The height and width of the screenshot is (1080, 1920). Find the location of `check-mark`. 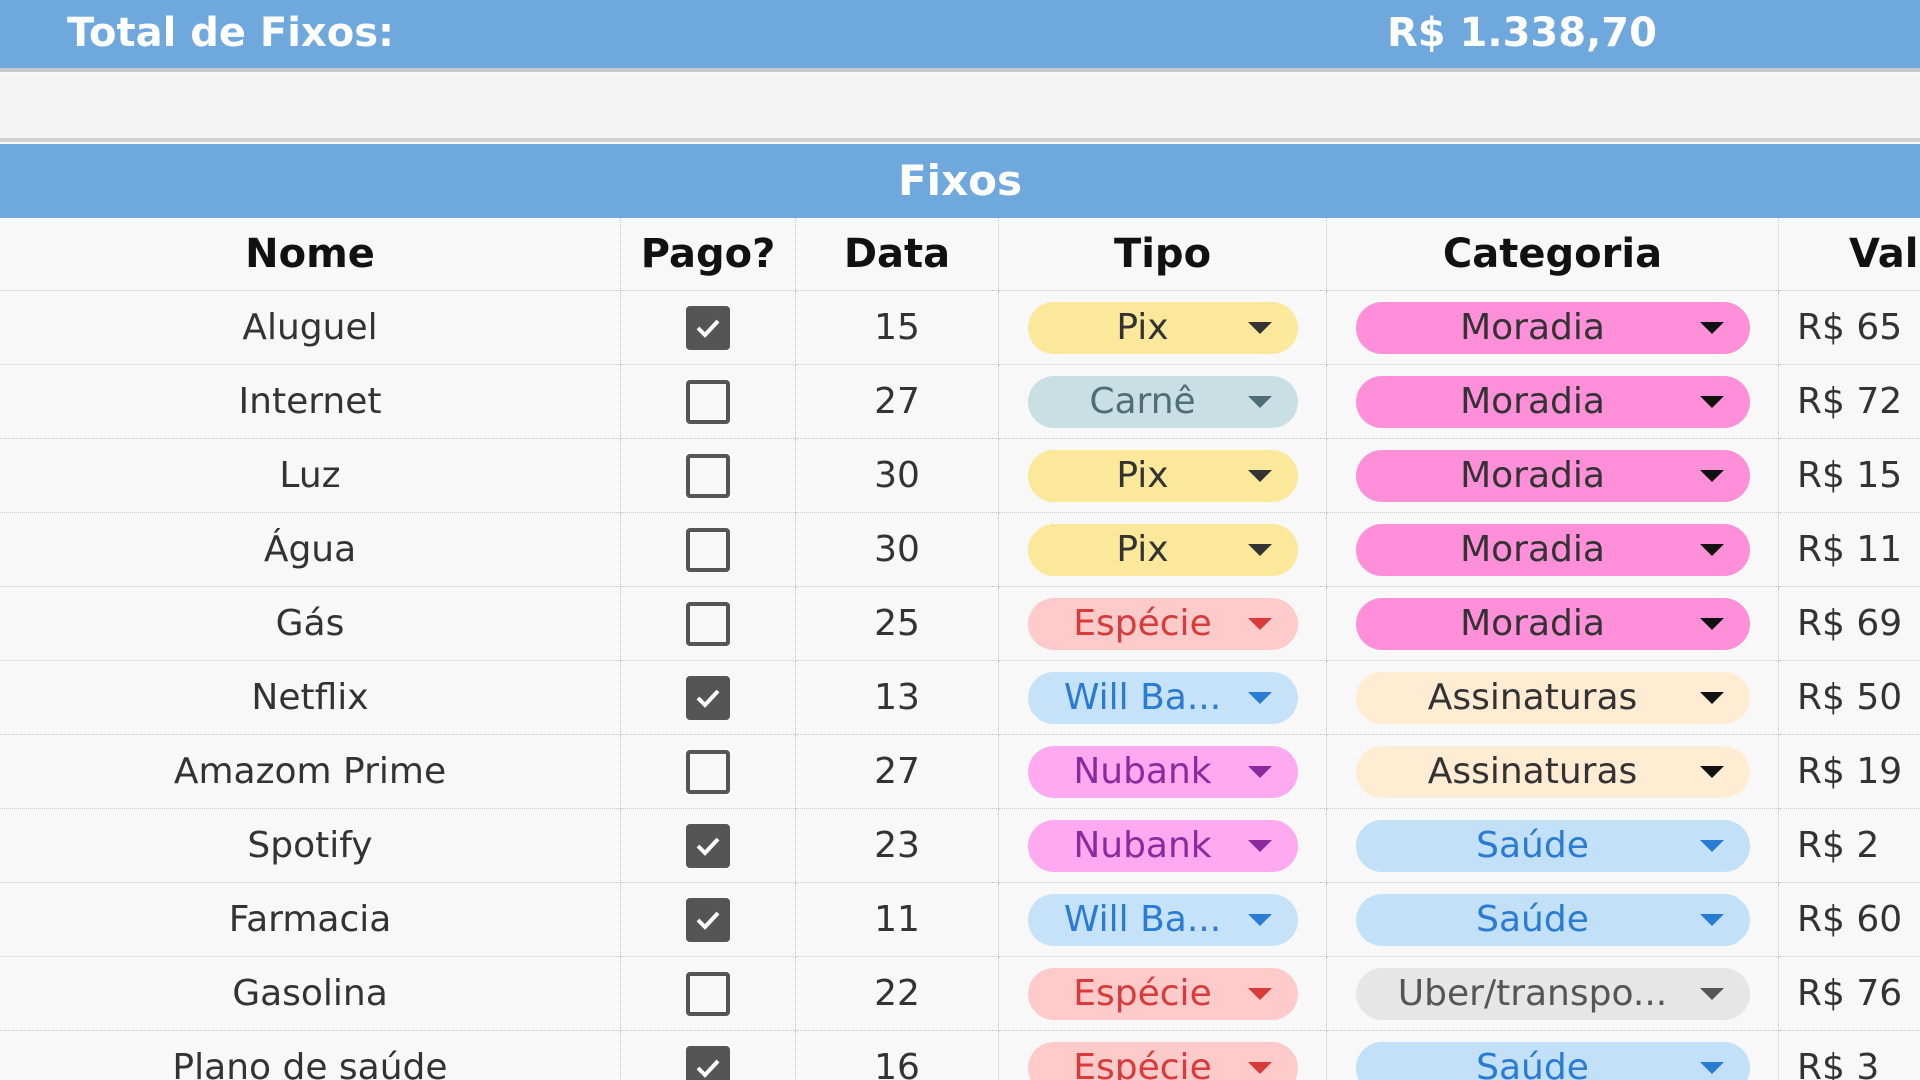

check-mark is located at coordinates (708, 846).